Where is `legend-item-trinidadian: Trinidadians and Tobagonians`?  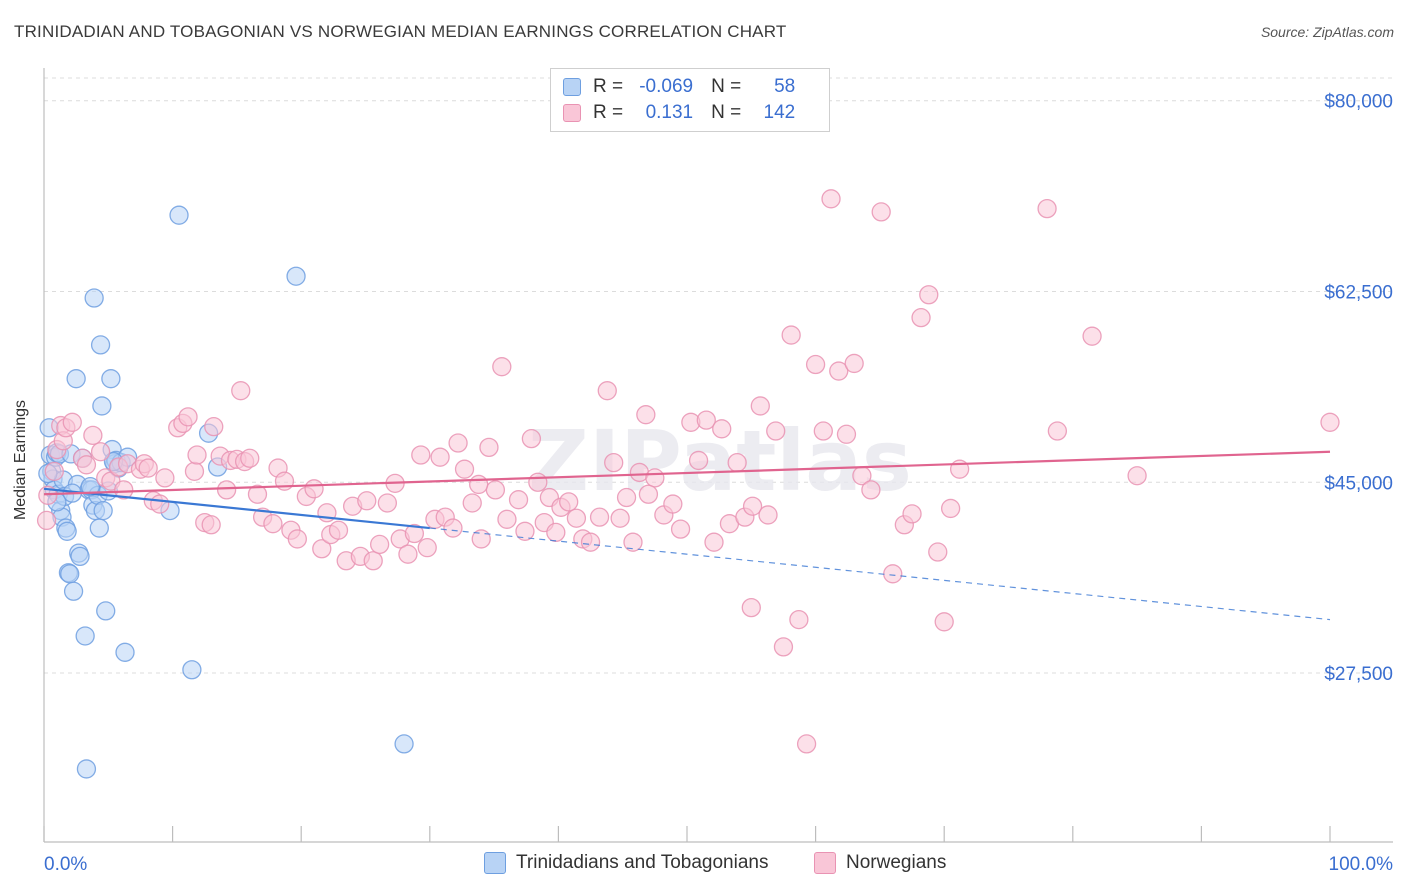 legend-item-trinidadian: Trinidadians and Tobagonians is located at coordinates (626, 863).